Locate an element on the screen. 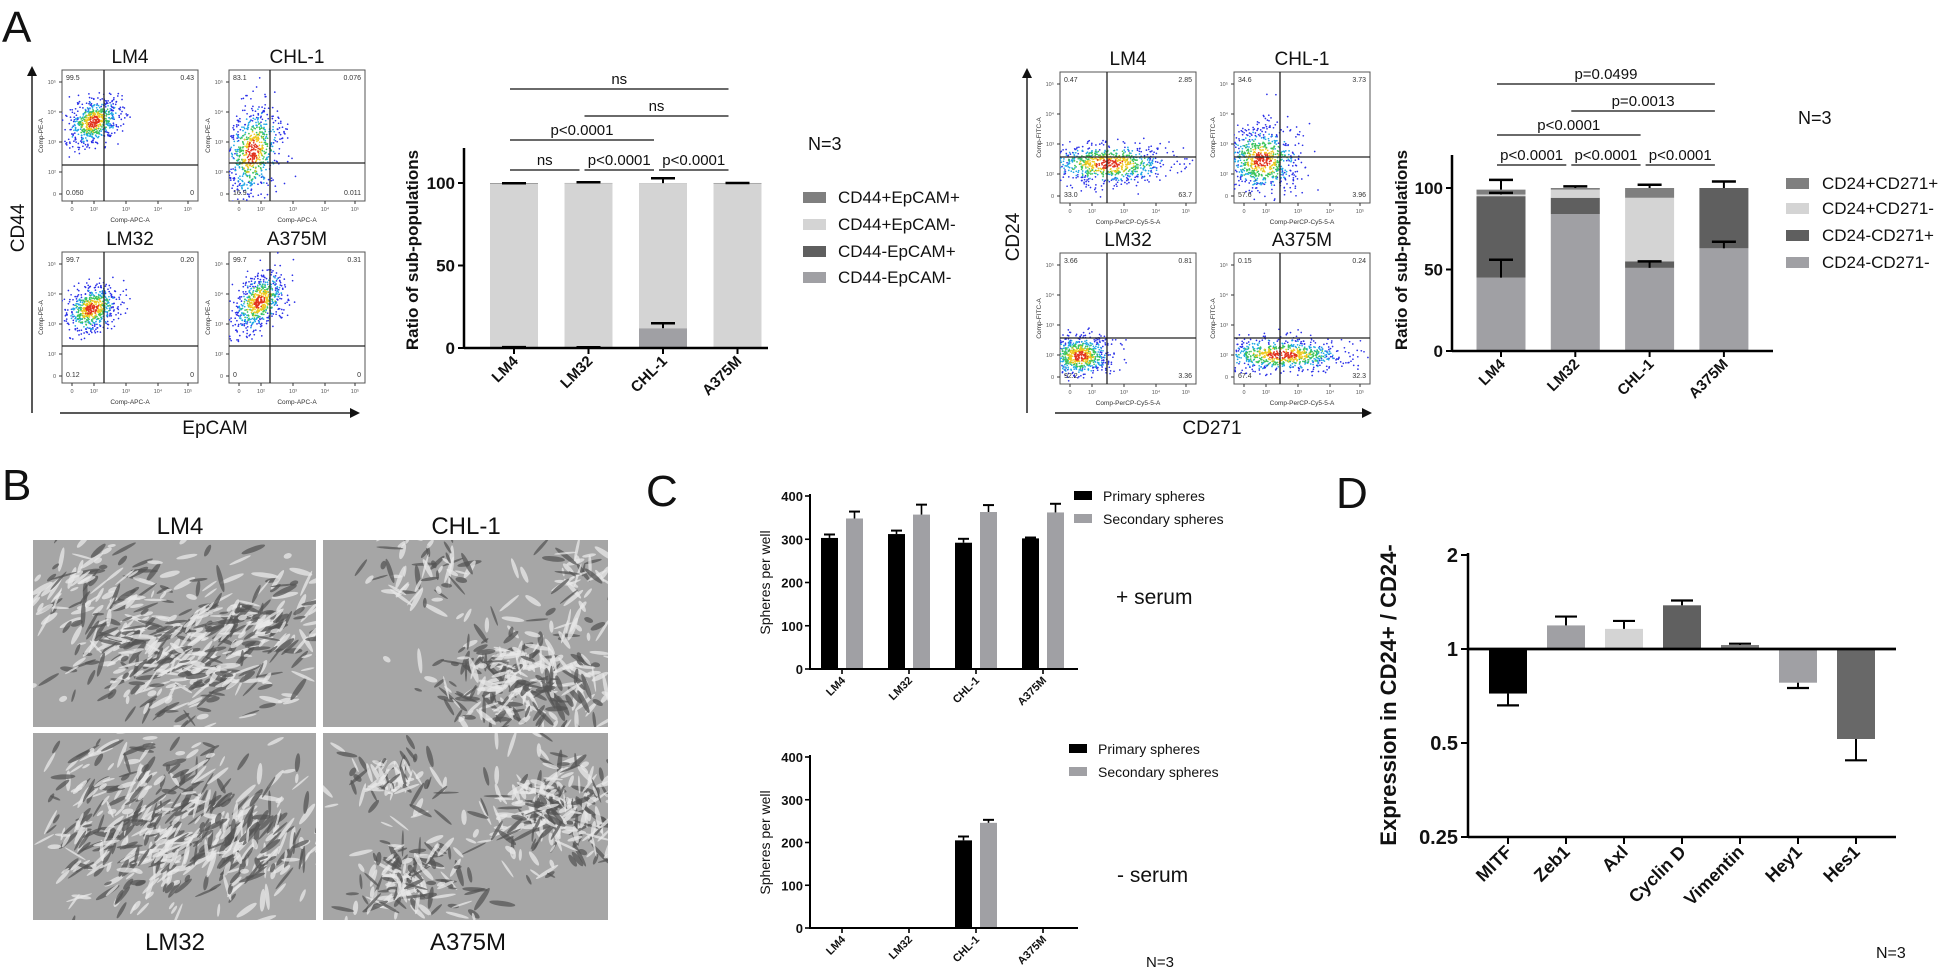  quadrant-value-ll: 33.0 is located at coordinates (1071, 195).